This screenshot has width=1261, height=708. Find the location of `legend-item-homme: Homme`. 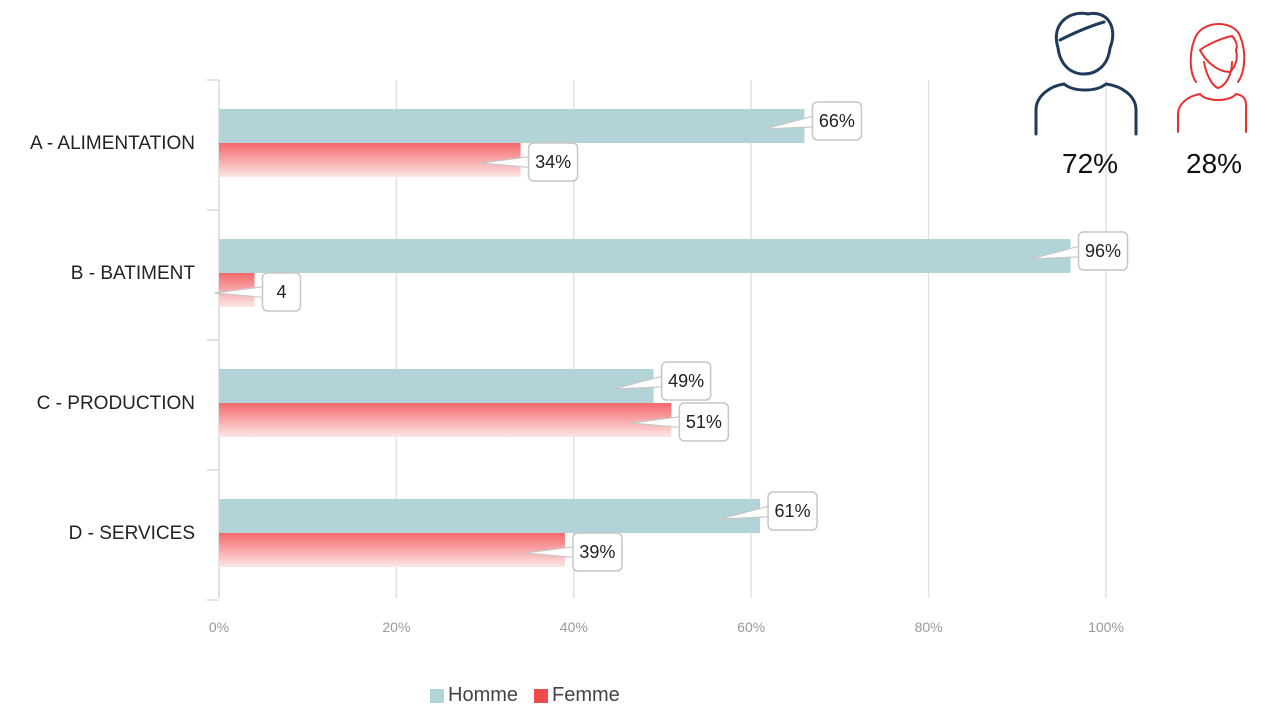

legend-item-homme: Homme is located at coordinates (474, 695).